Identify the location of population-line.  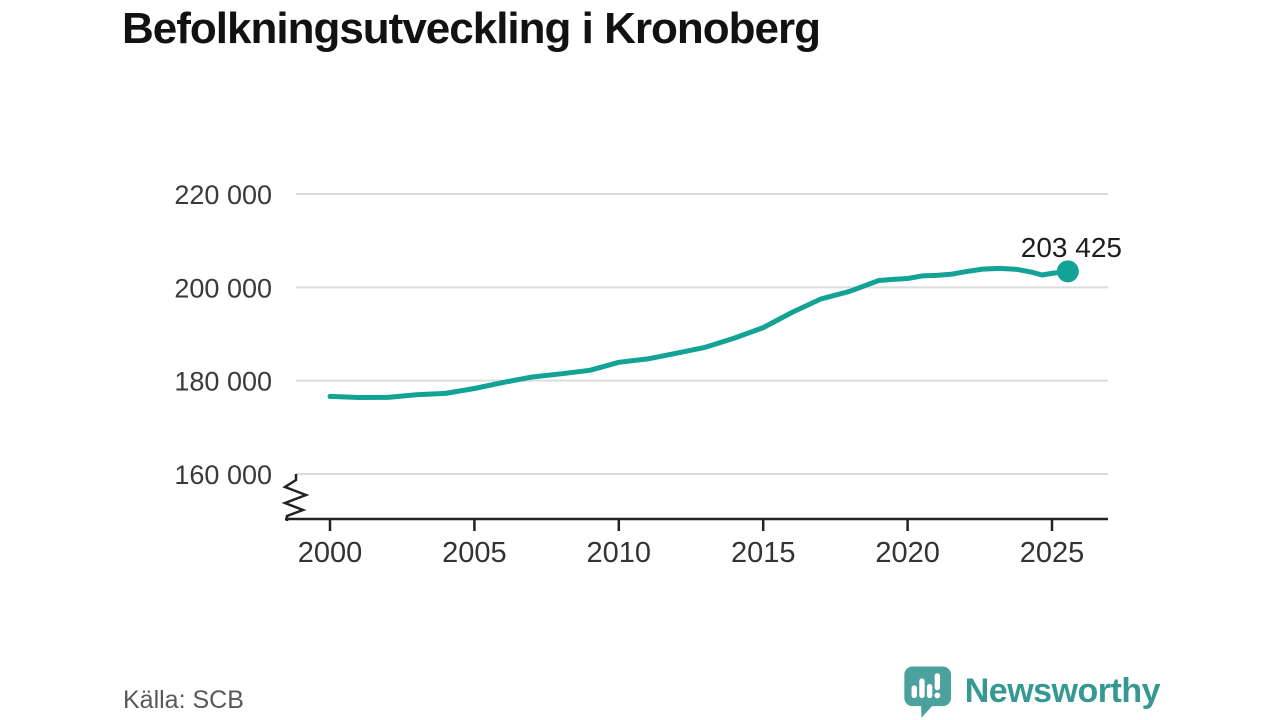
(699, 332).